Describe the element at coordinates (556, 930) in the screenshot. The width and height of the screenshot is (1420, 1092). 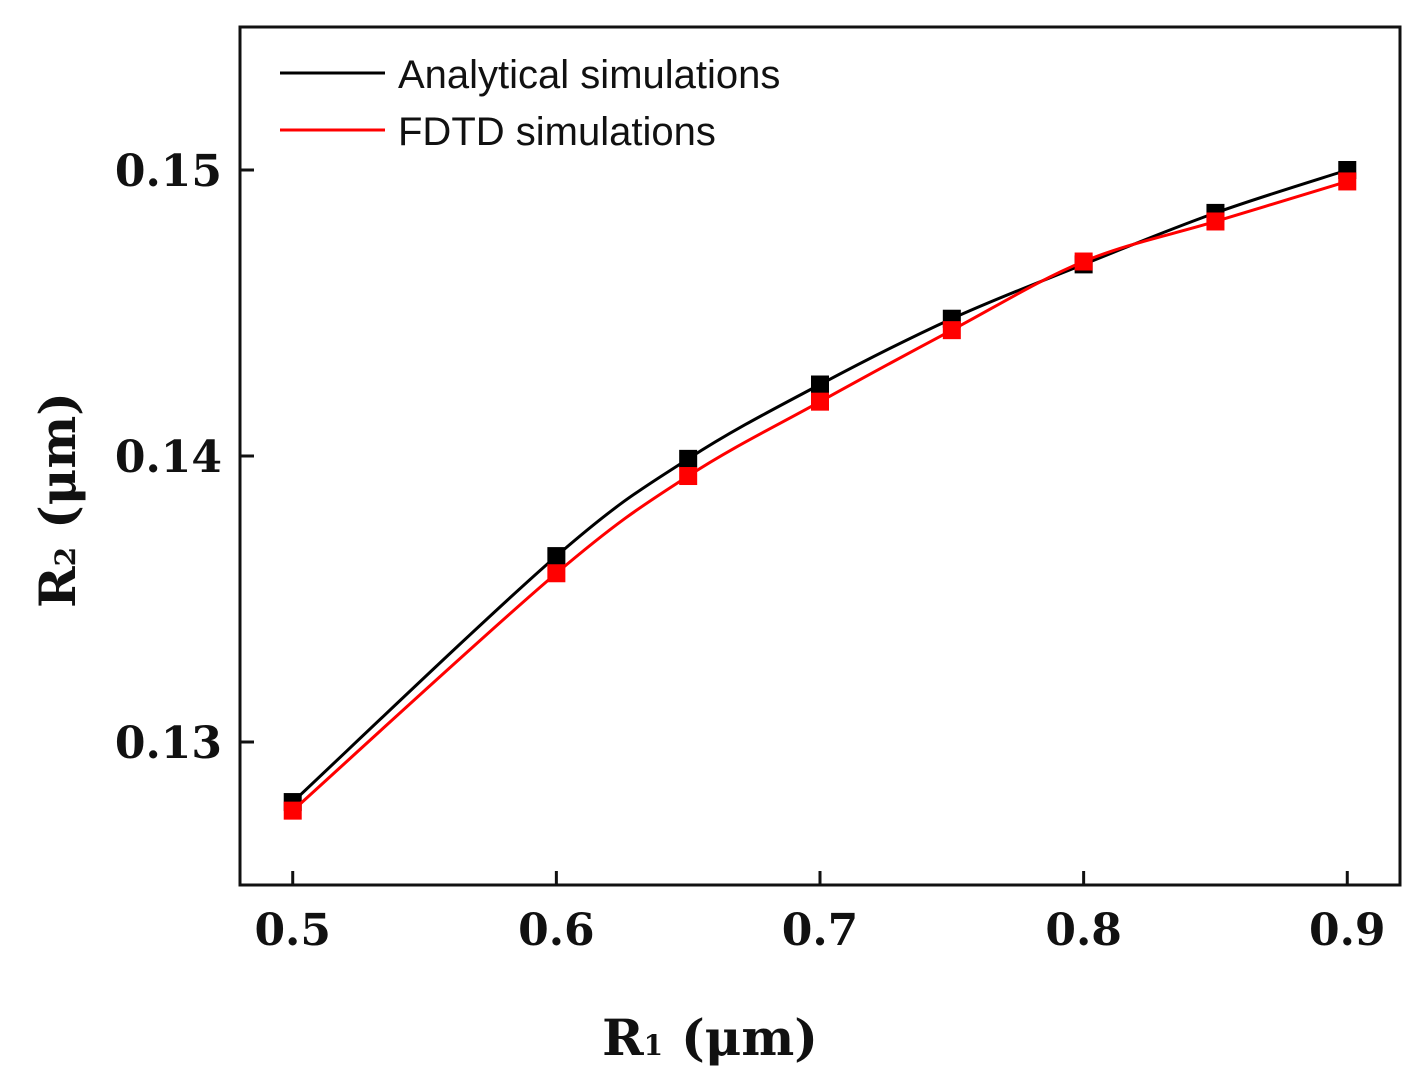
I see `x-tick-label-1: 0.6` at that location.